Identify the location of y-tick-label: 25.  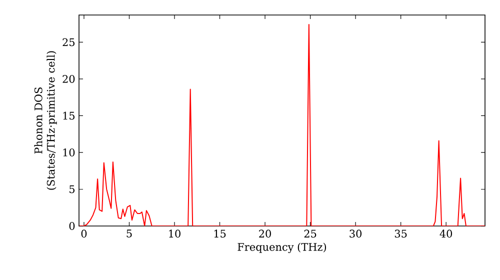
(68, 42).